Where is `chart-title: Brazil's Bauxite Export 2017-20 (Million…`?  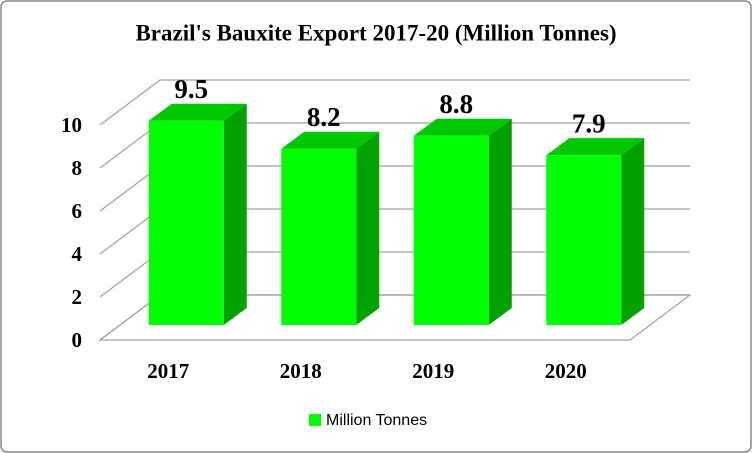 chart-title: Brazil's Bauxite Export 2017-20 (Million… is located at coordinates (375, 32).